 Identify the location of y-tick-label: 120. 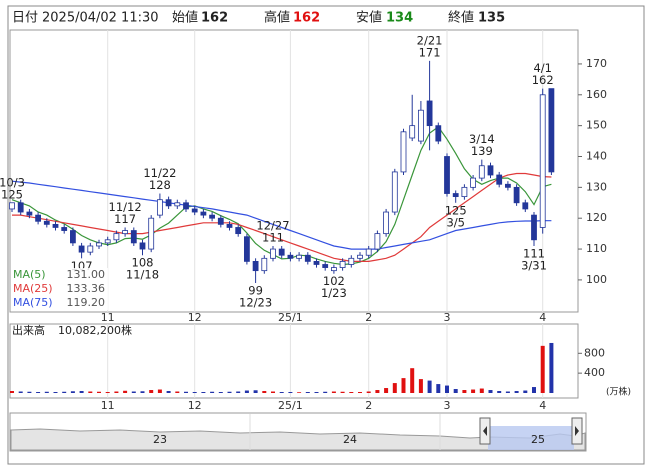
(596, 217).